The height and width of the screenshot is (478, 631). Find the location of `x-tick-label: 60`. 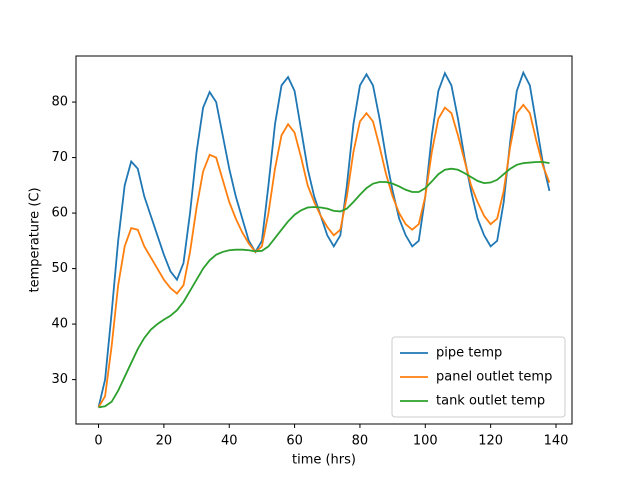

x-tick-label: 60 is located at coordinates (294, 441).